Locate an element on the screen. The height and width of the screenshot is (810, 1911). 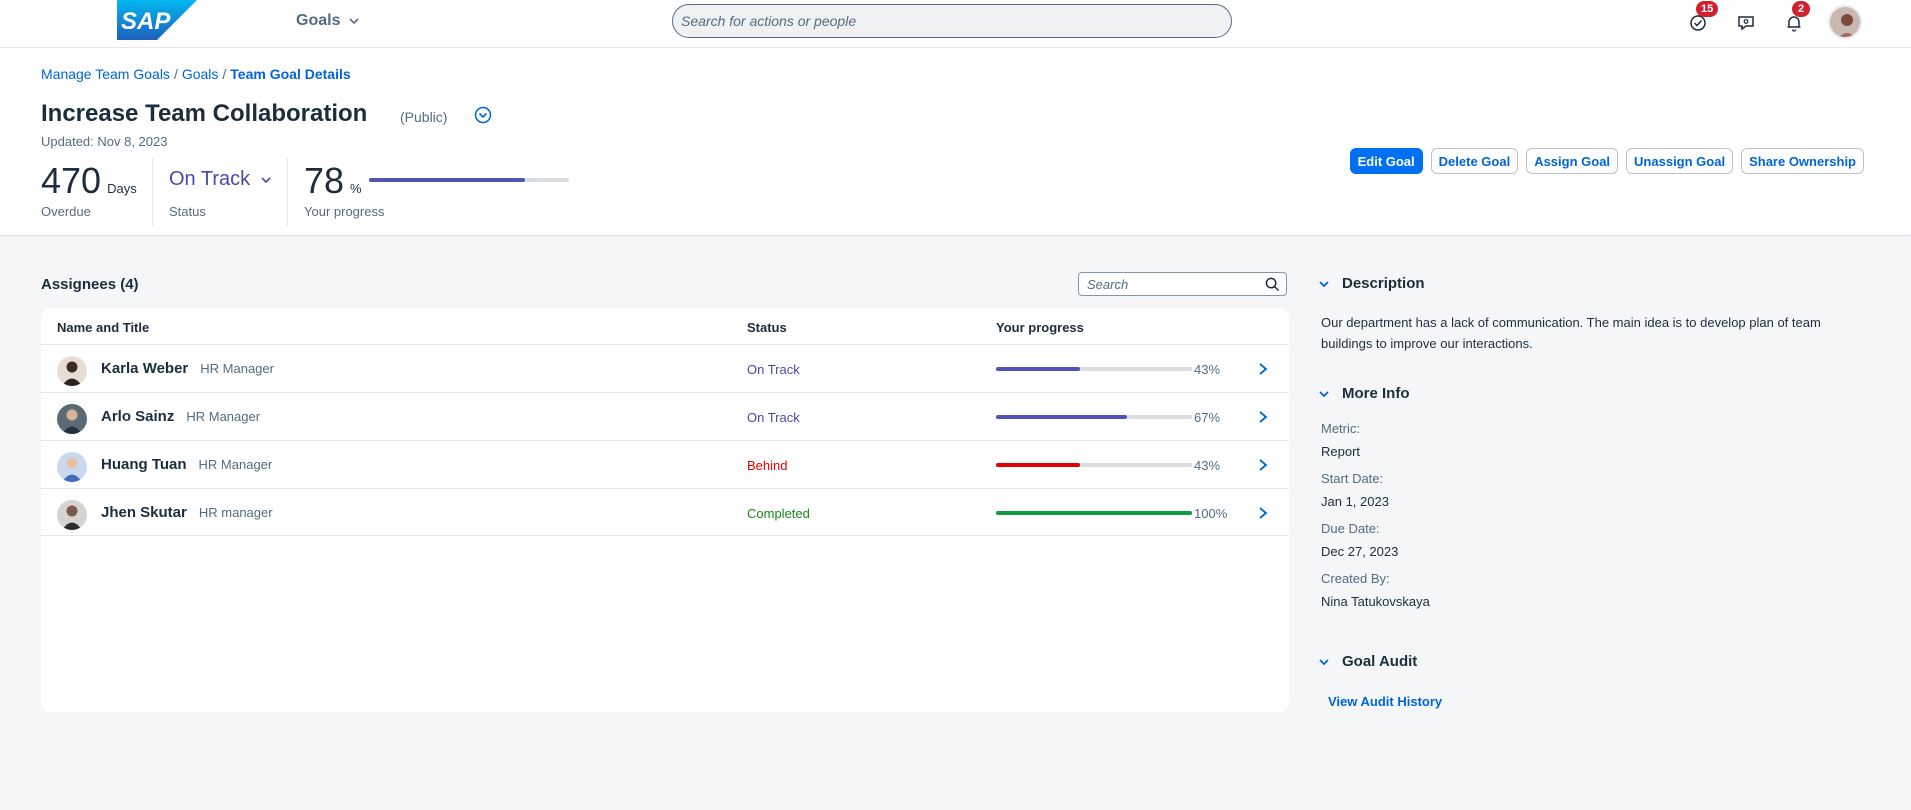
metric-label: Metric: is located at coordinates (1340, 428).